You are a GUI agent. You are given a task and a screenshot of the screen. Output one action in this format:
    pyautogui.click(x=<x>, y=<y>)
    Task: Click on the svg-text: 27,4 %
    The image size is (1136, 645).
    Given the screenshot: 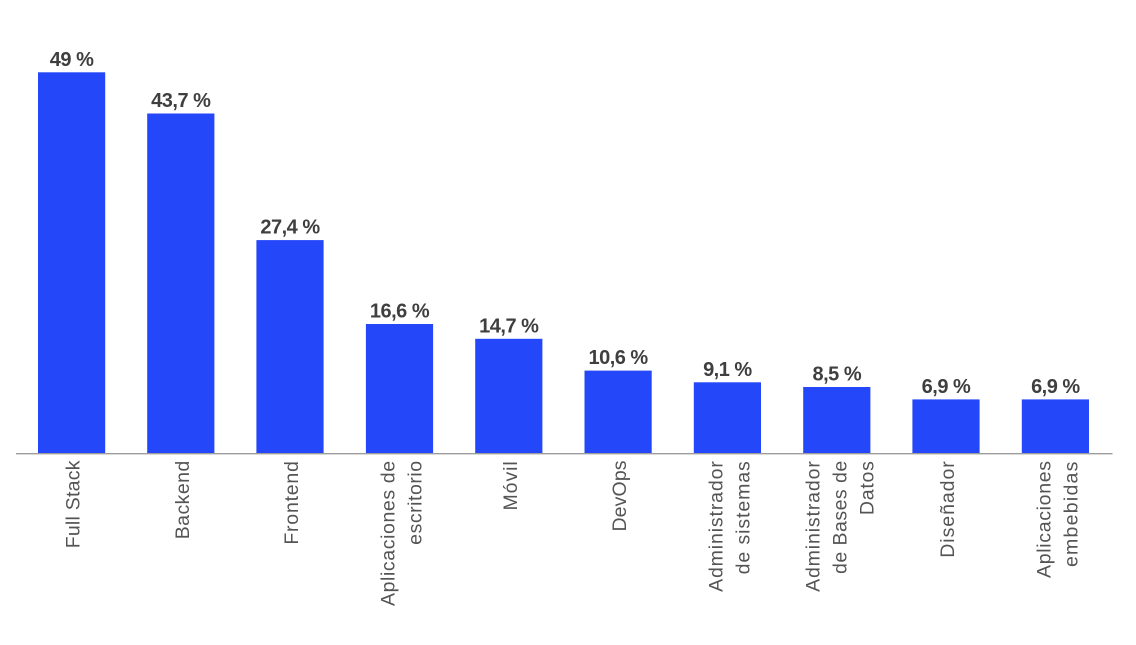 What is the action you would take?
    pyautogui.click(x=290, y=228)
    